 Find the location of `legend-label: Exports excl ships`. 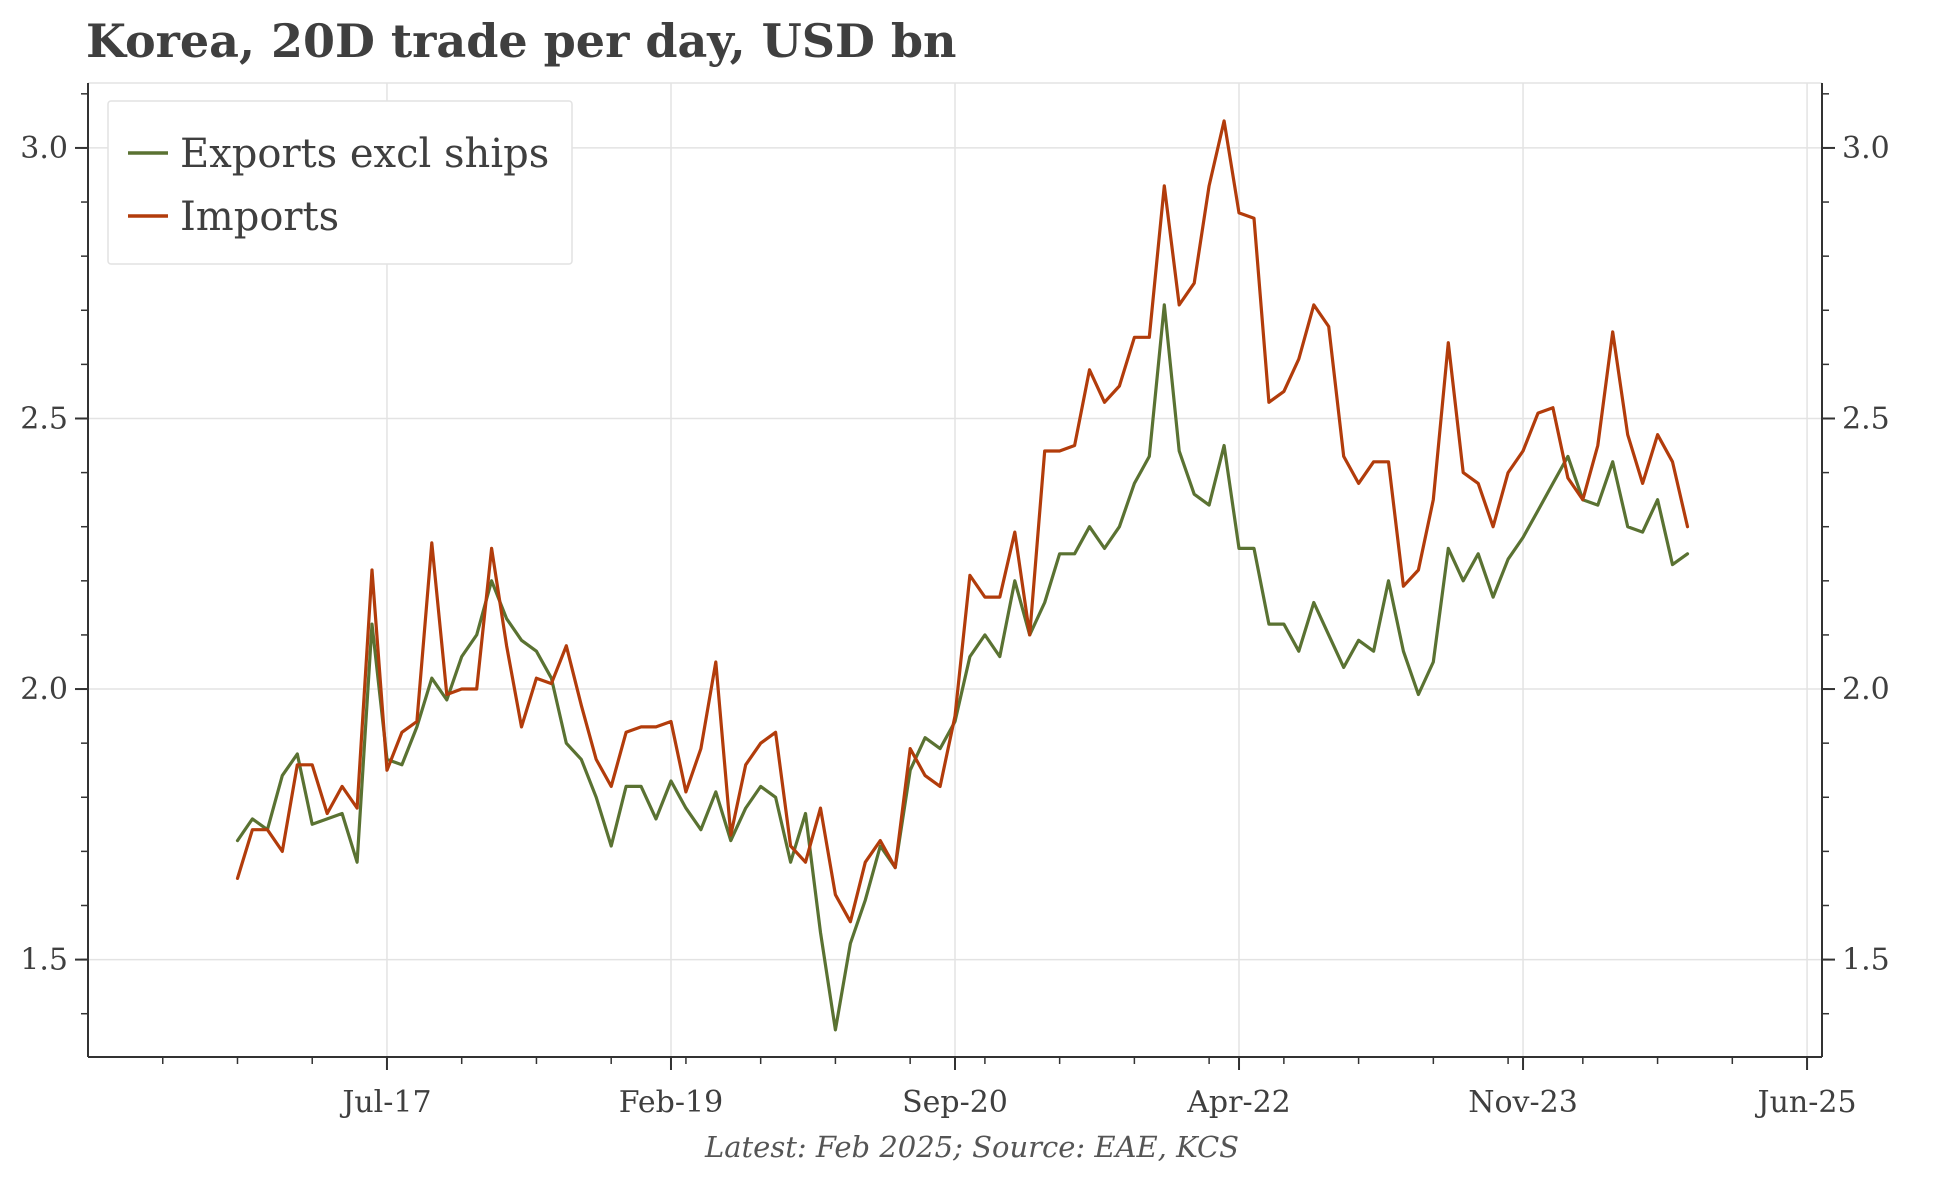

legend-label: Exports excl ships is located at coordinates (364, 154).